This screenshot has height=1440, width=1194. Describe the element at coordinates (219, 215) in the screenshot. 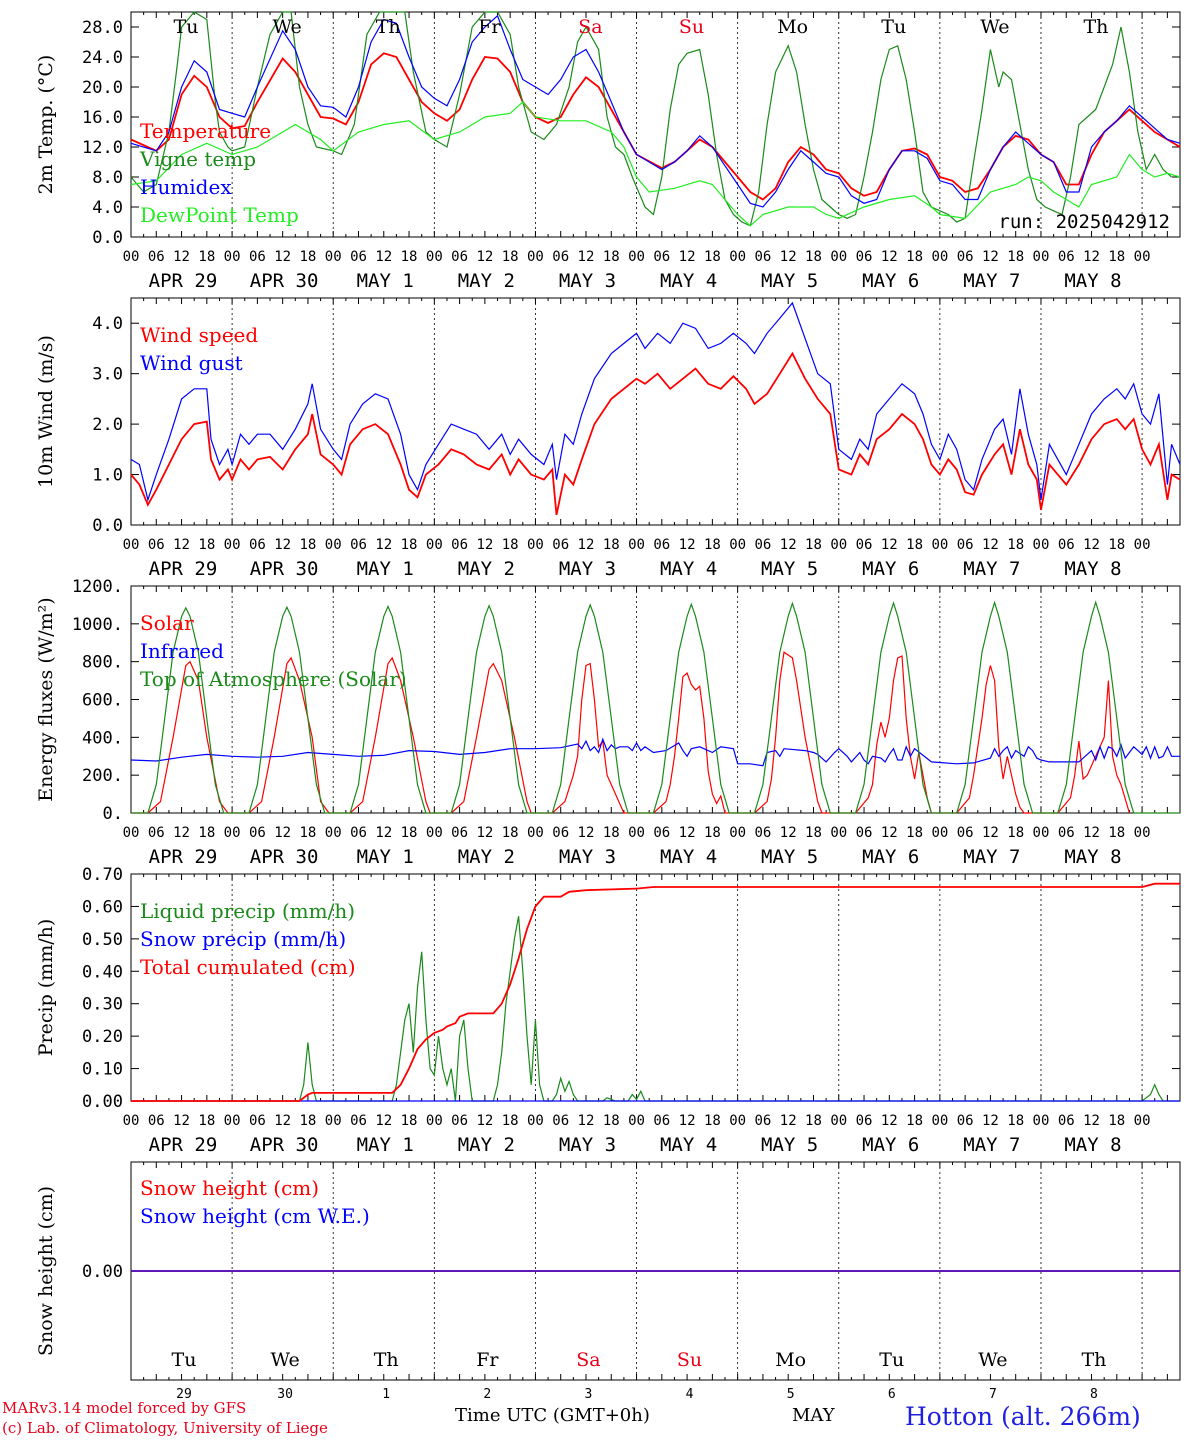

I see `legend-entry: DewPoint Temp` at that location.